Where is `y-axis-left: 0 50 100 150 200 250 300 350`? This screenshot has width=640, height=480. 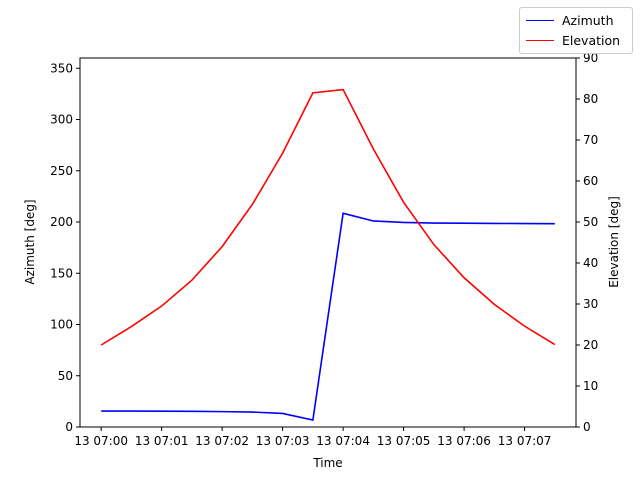
y-axis-left: 0 50 100 150 200 250 300 350 is located at coordinates (65, 247).